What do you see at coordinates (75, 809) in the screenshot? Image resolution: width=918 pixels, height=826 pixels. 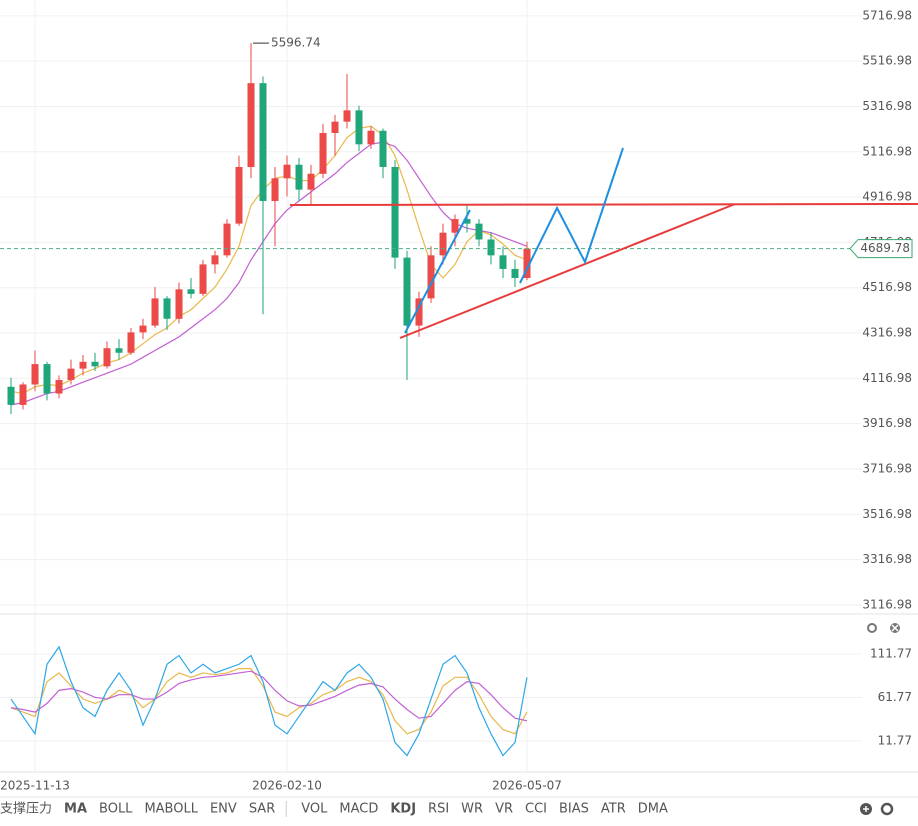 I see `toolbar-tab: MA` at bounding box center [75, 809].